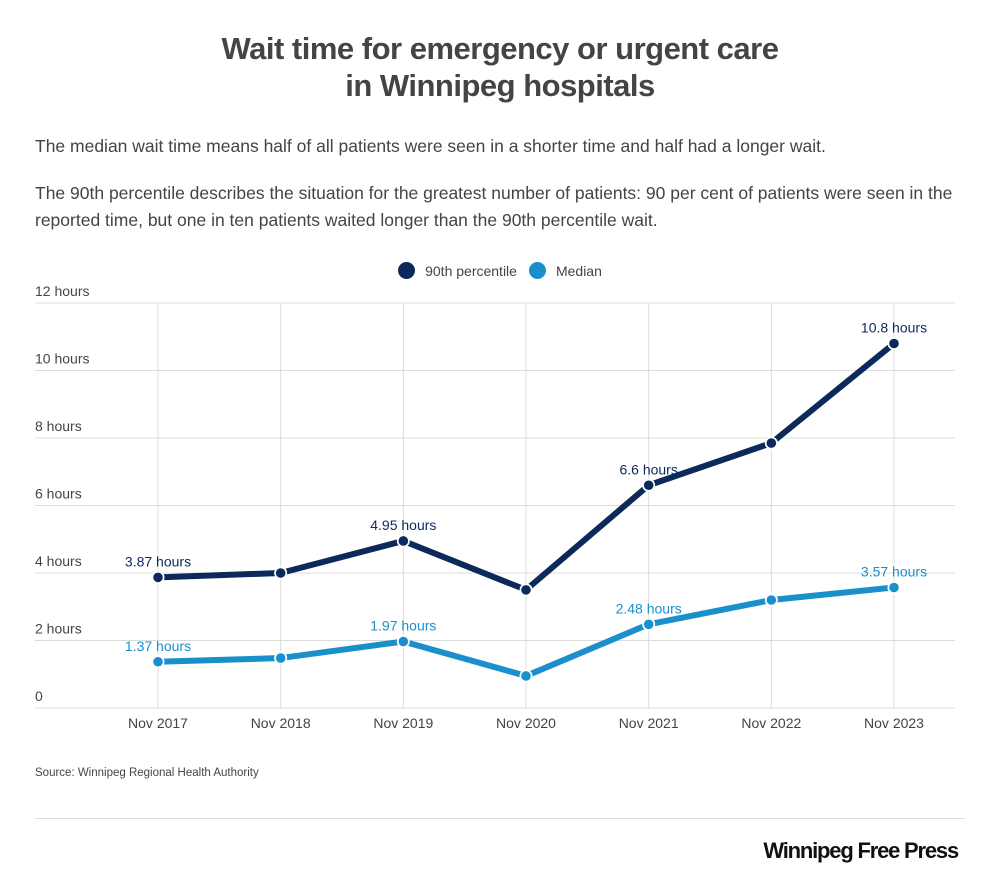 This screenshot has height=888, width=1000. What do you see at coordinates (500, 818) in the screenshot?
I see `footer-divider` at bounding box center [500, 818].